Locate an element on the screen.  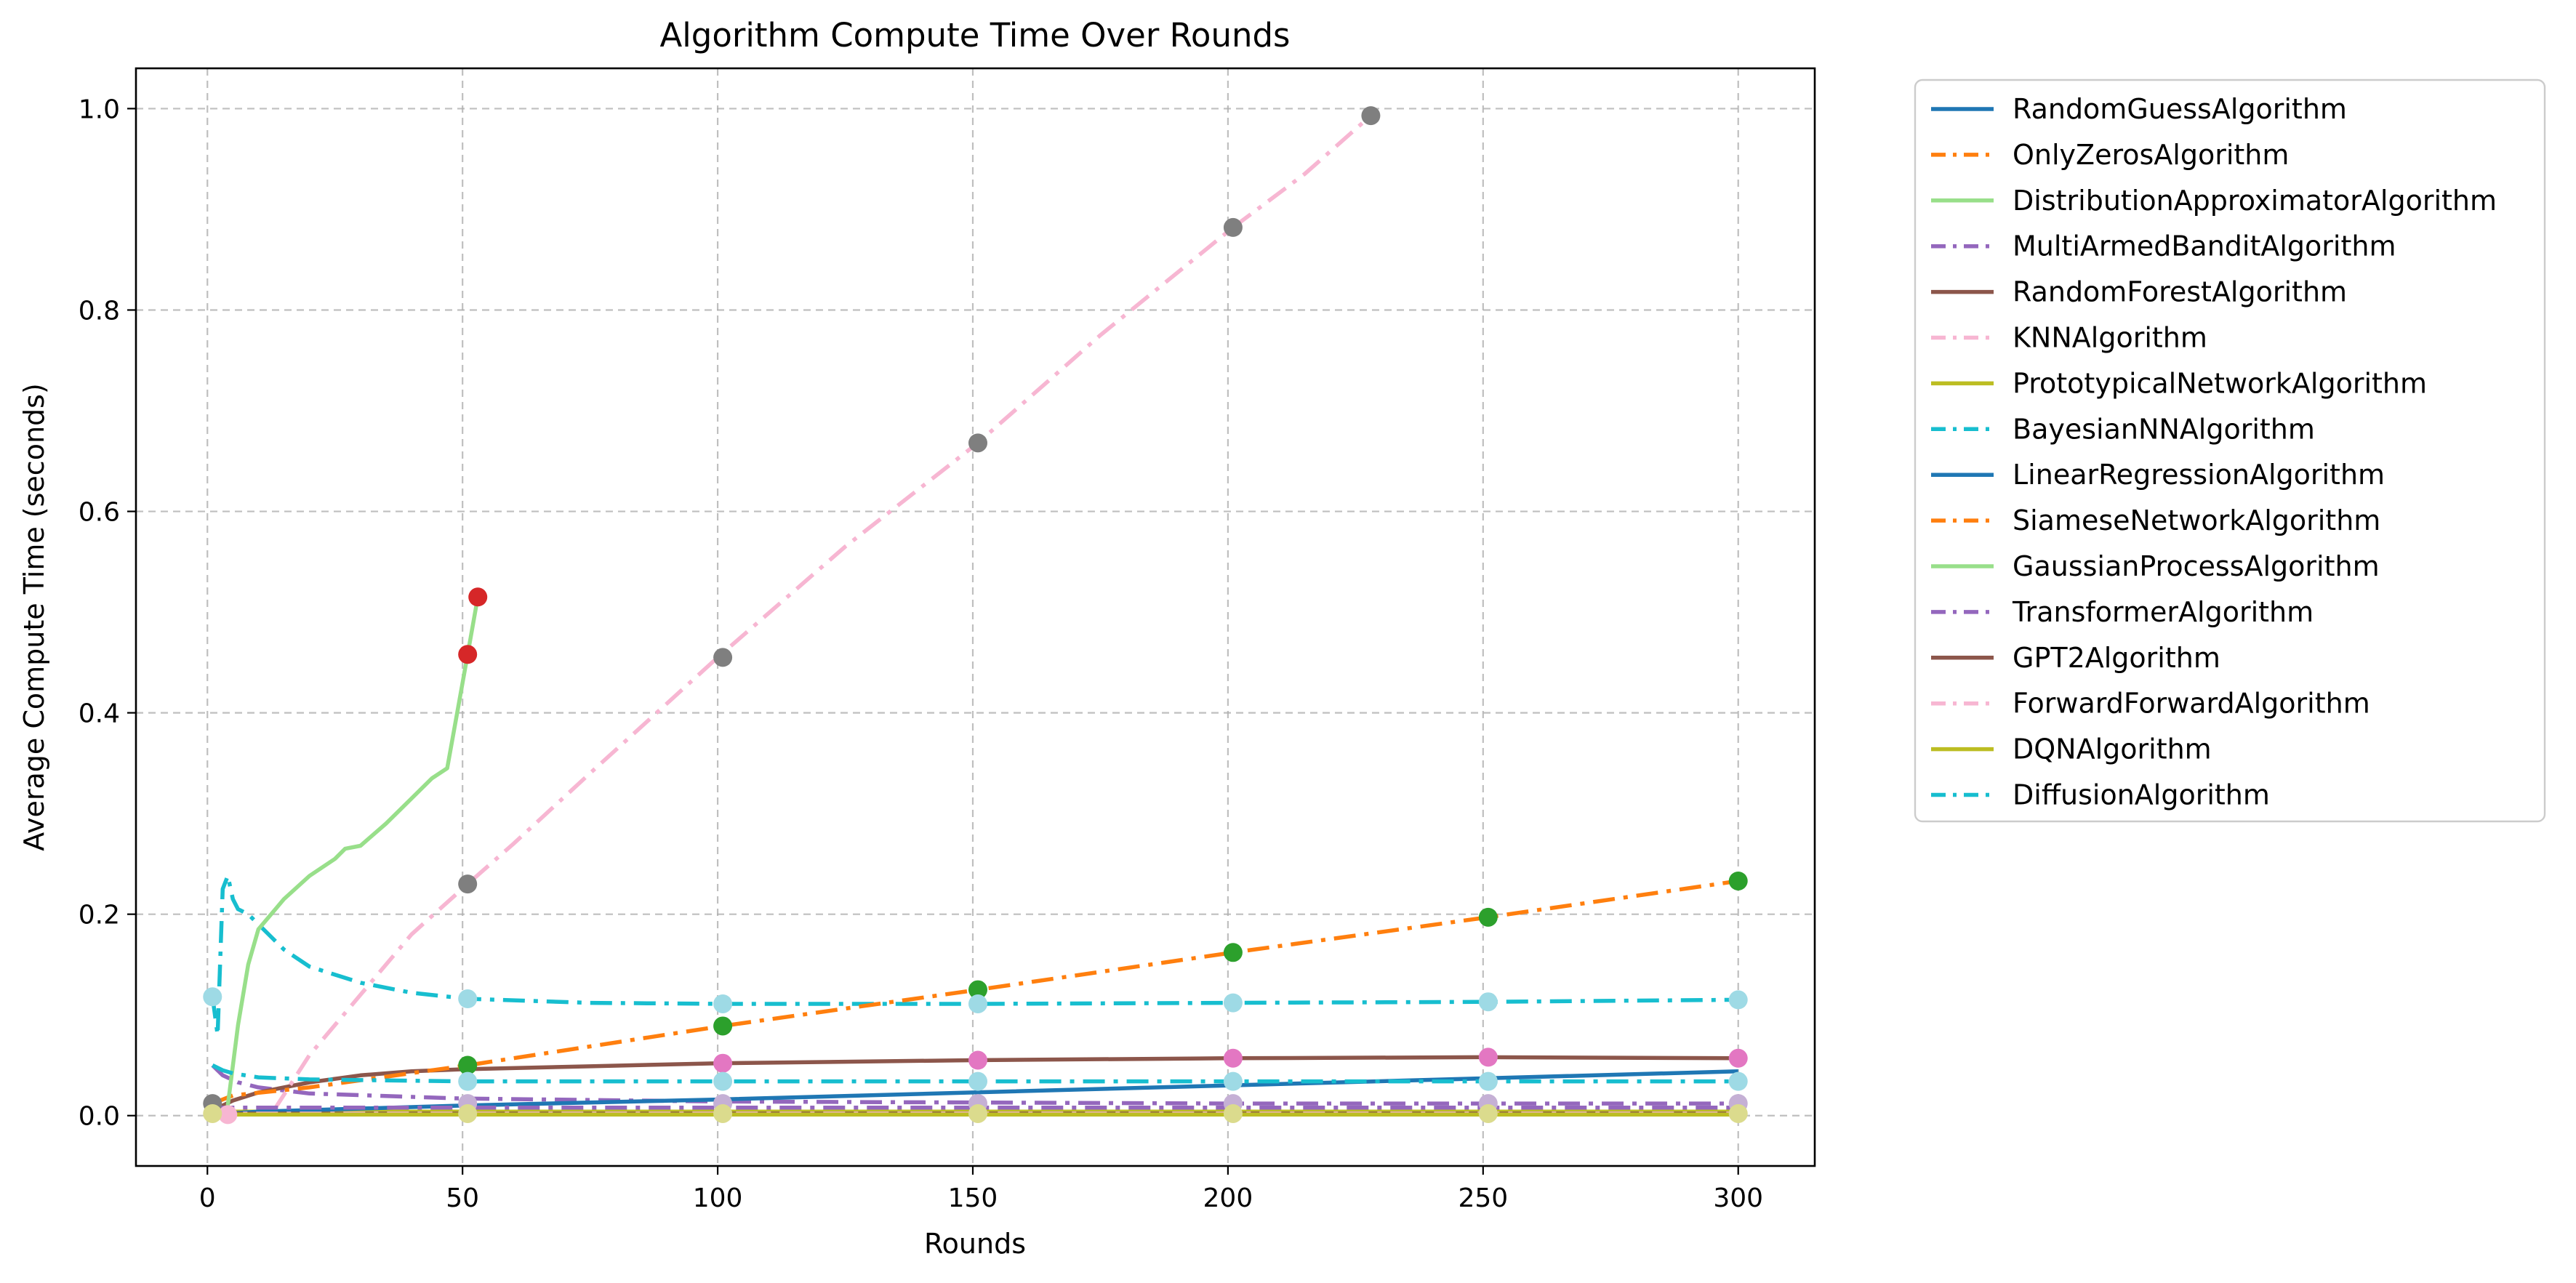
y-tick-label: 1.0 is located at coordinates (100, 109).